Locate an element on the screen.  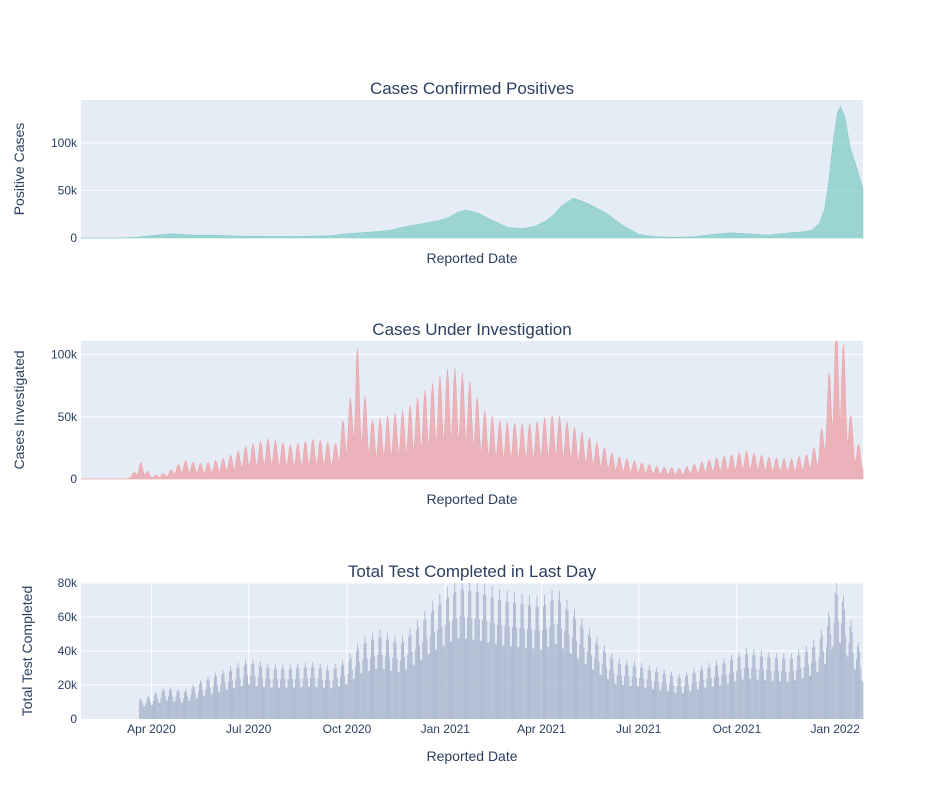
x-tick-label: Apr 2020 is located at coordinates (151, 729).